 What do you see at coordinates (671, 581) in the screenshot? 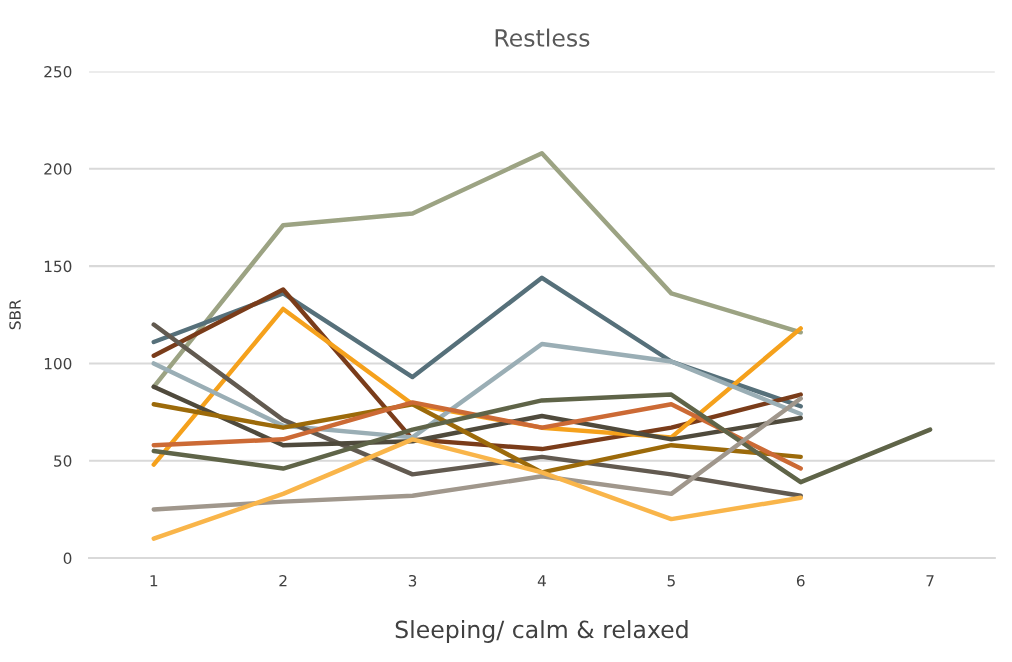
I see `x-tick-label: 5` at bounding box center [671, 581].